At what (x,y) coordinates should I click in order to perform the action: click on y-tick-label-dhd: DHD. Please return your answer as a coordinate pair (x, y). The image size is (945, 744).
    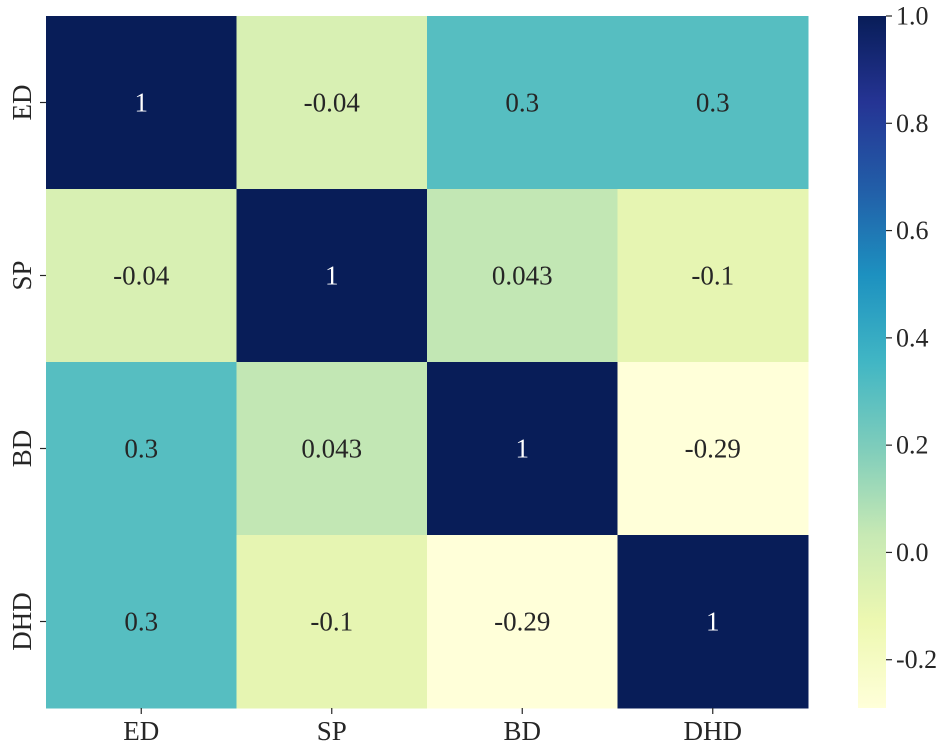
    Looking at the image, I should click on (22, 621).